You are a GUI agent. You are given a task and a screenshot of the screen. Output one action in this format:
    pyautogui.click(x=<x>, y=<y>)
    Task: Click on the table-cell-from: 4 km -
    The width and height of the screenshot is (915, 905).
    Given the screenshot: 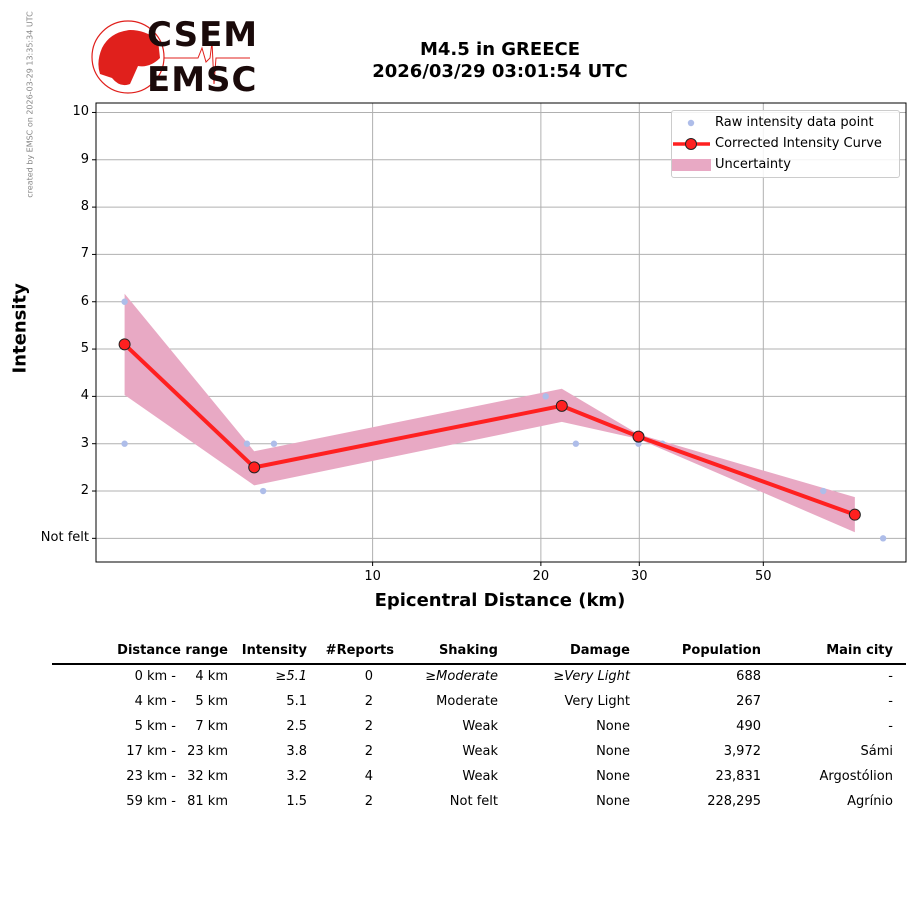 What is the action you would take?
    pyautogui.click(x=155, y=701)
    